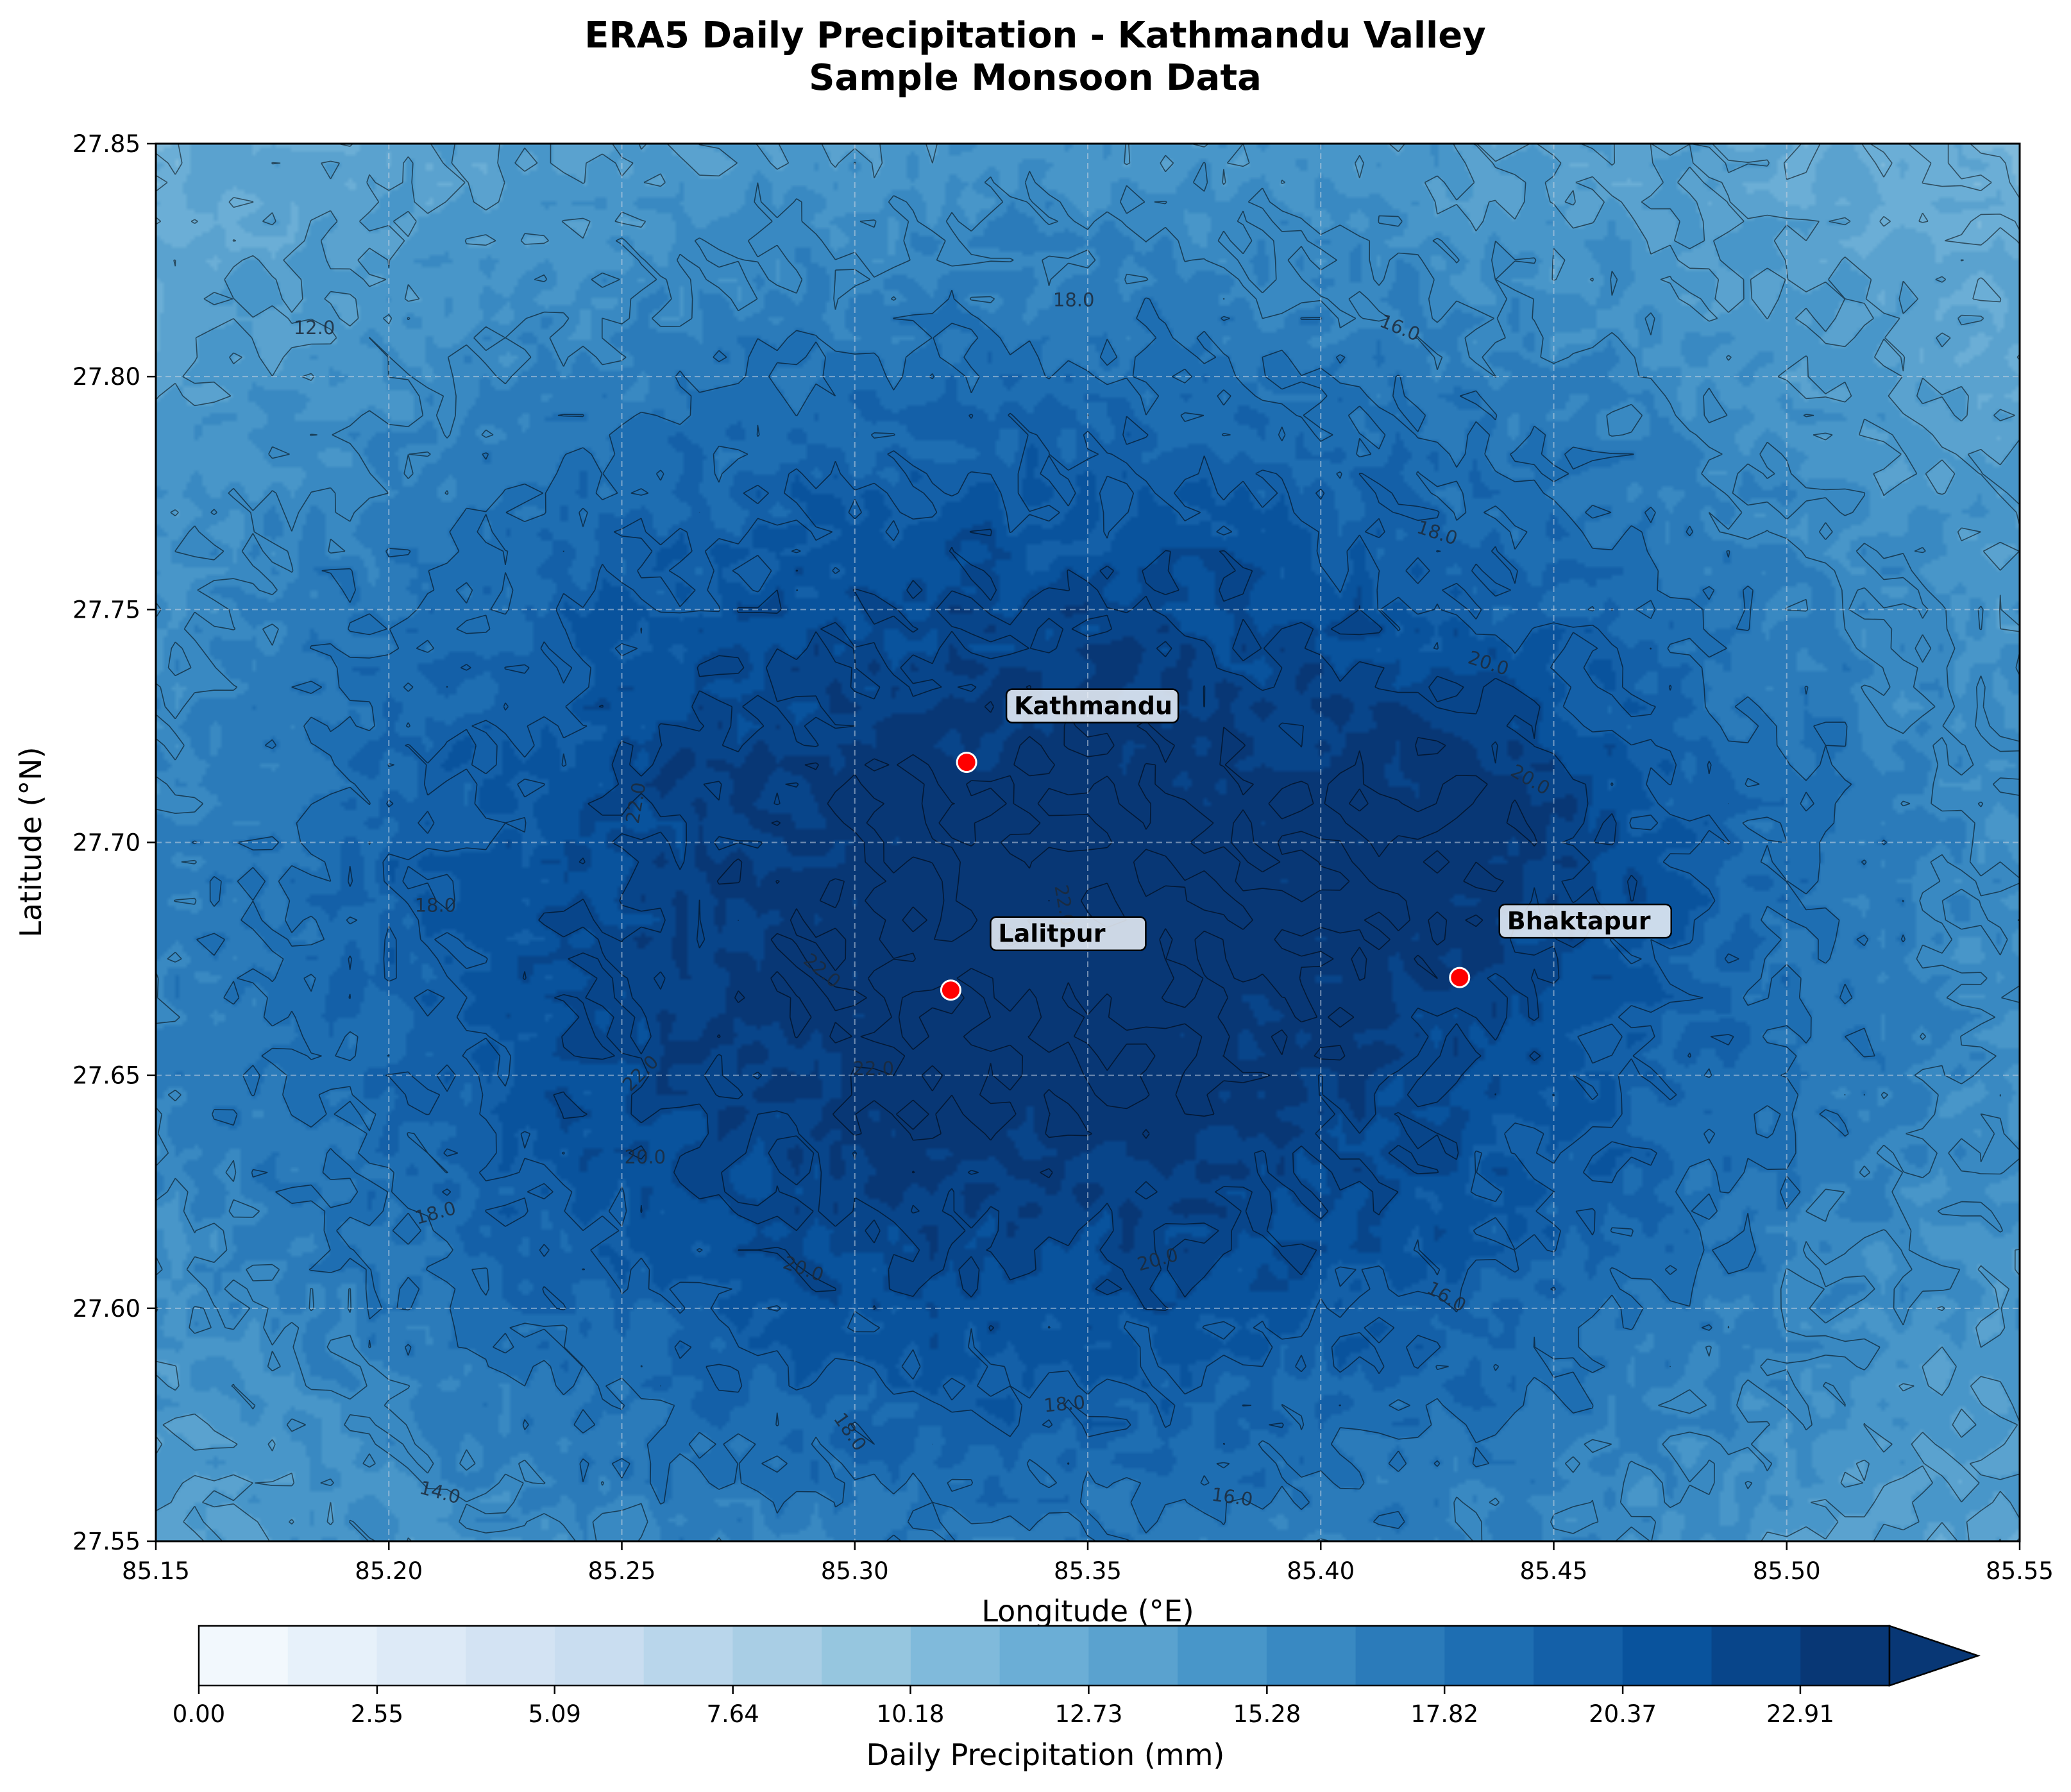  I want to click on colorbar-tick-label: 12.73, so click(1088, 1714).